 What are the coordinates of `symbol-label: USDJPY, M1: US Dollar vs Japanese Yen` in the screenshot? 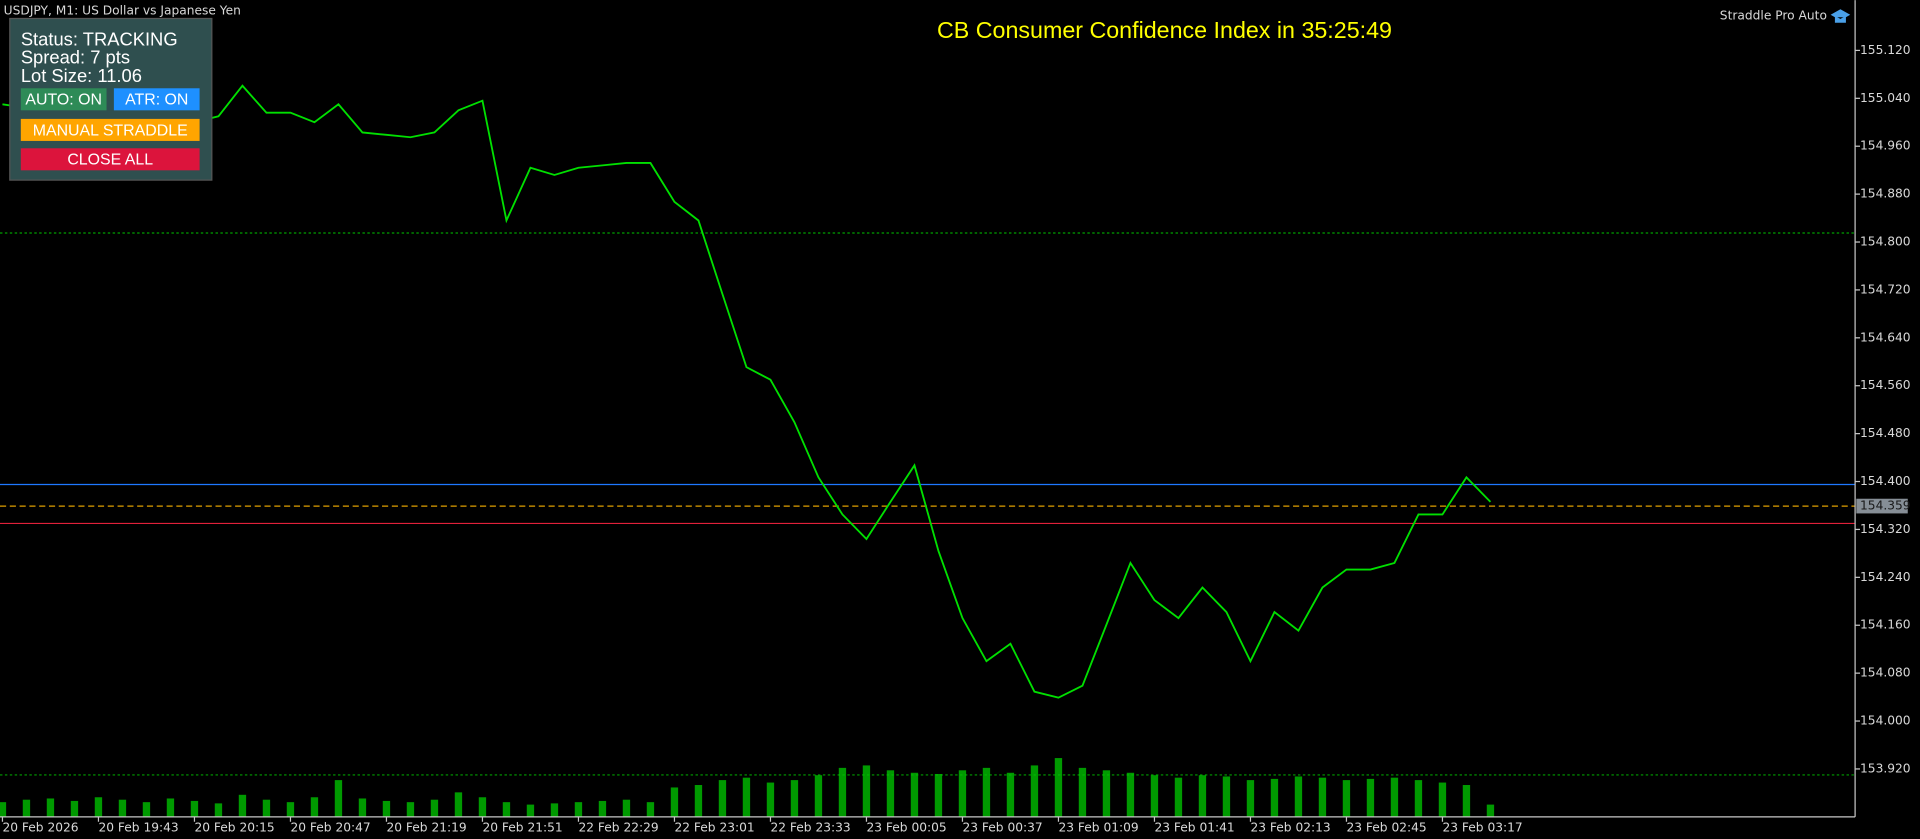 It's located at (122, 11).